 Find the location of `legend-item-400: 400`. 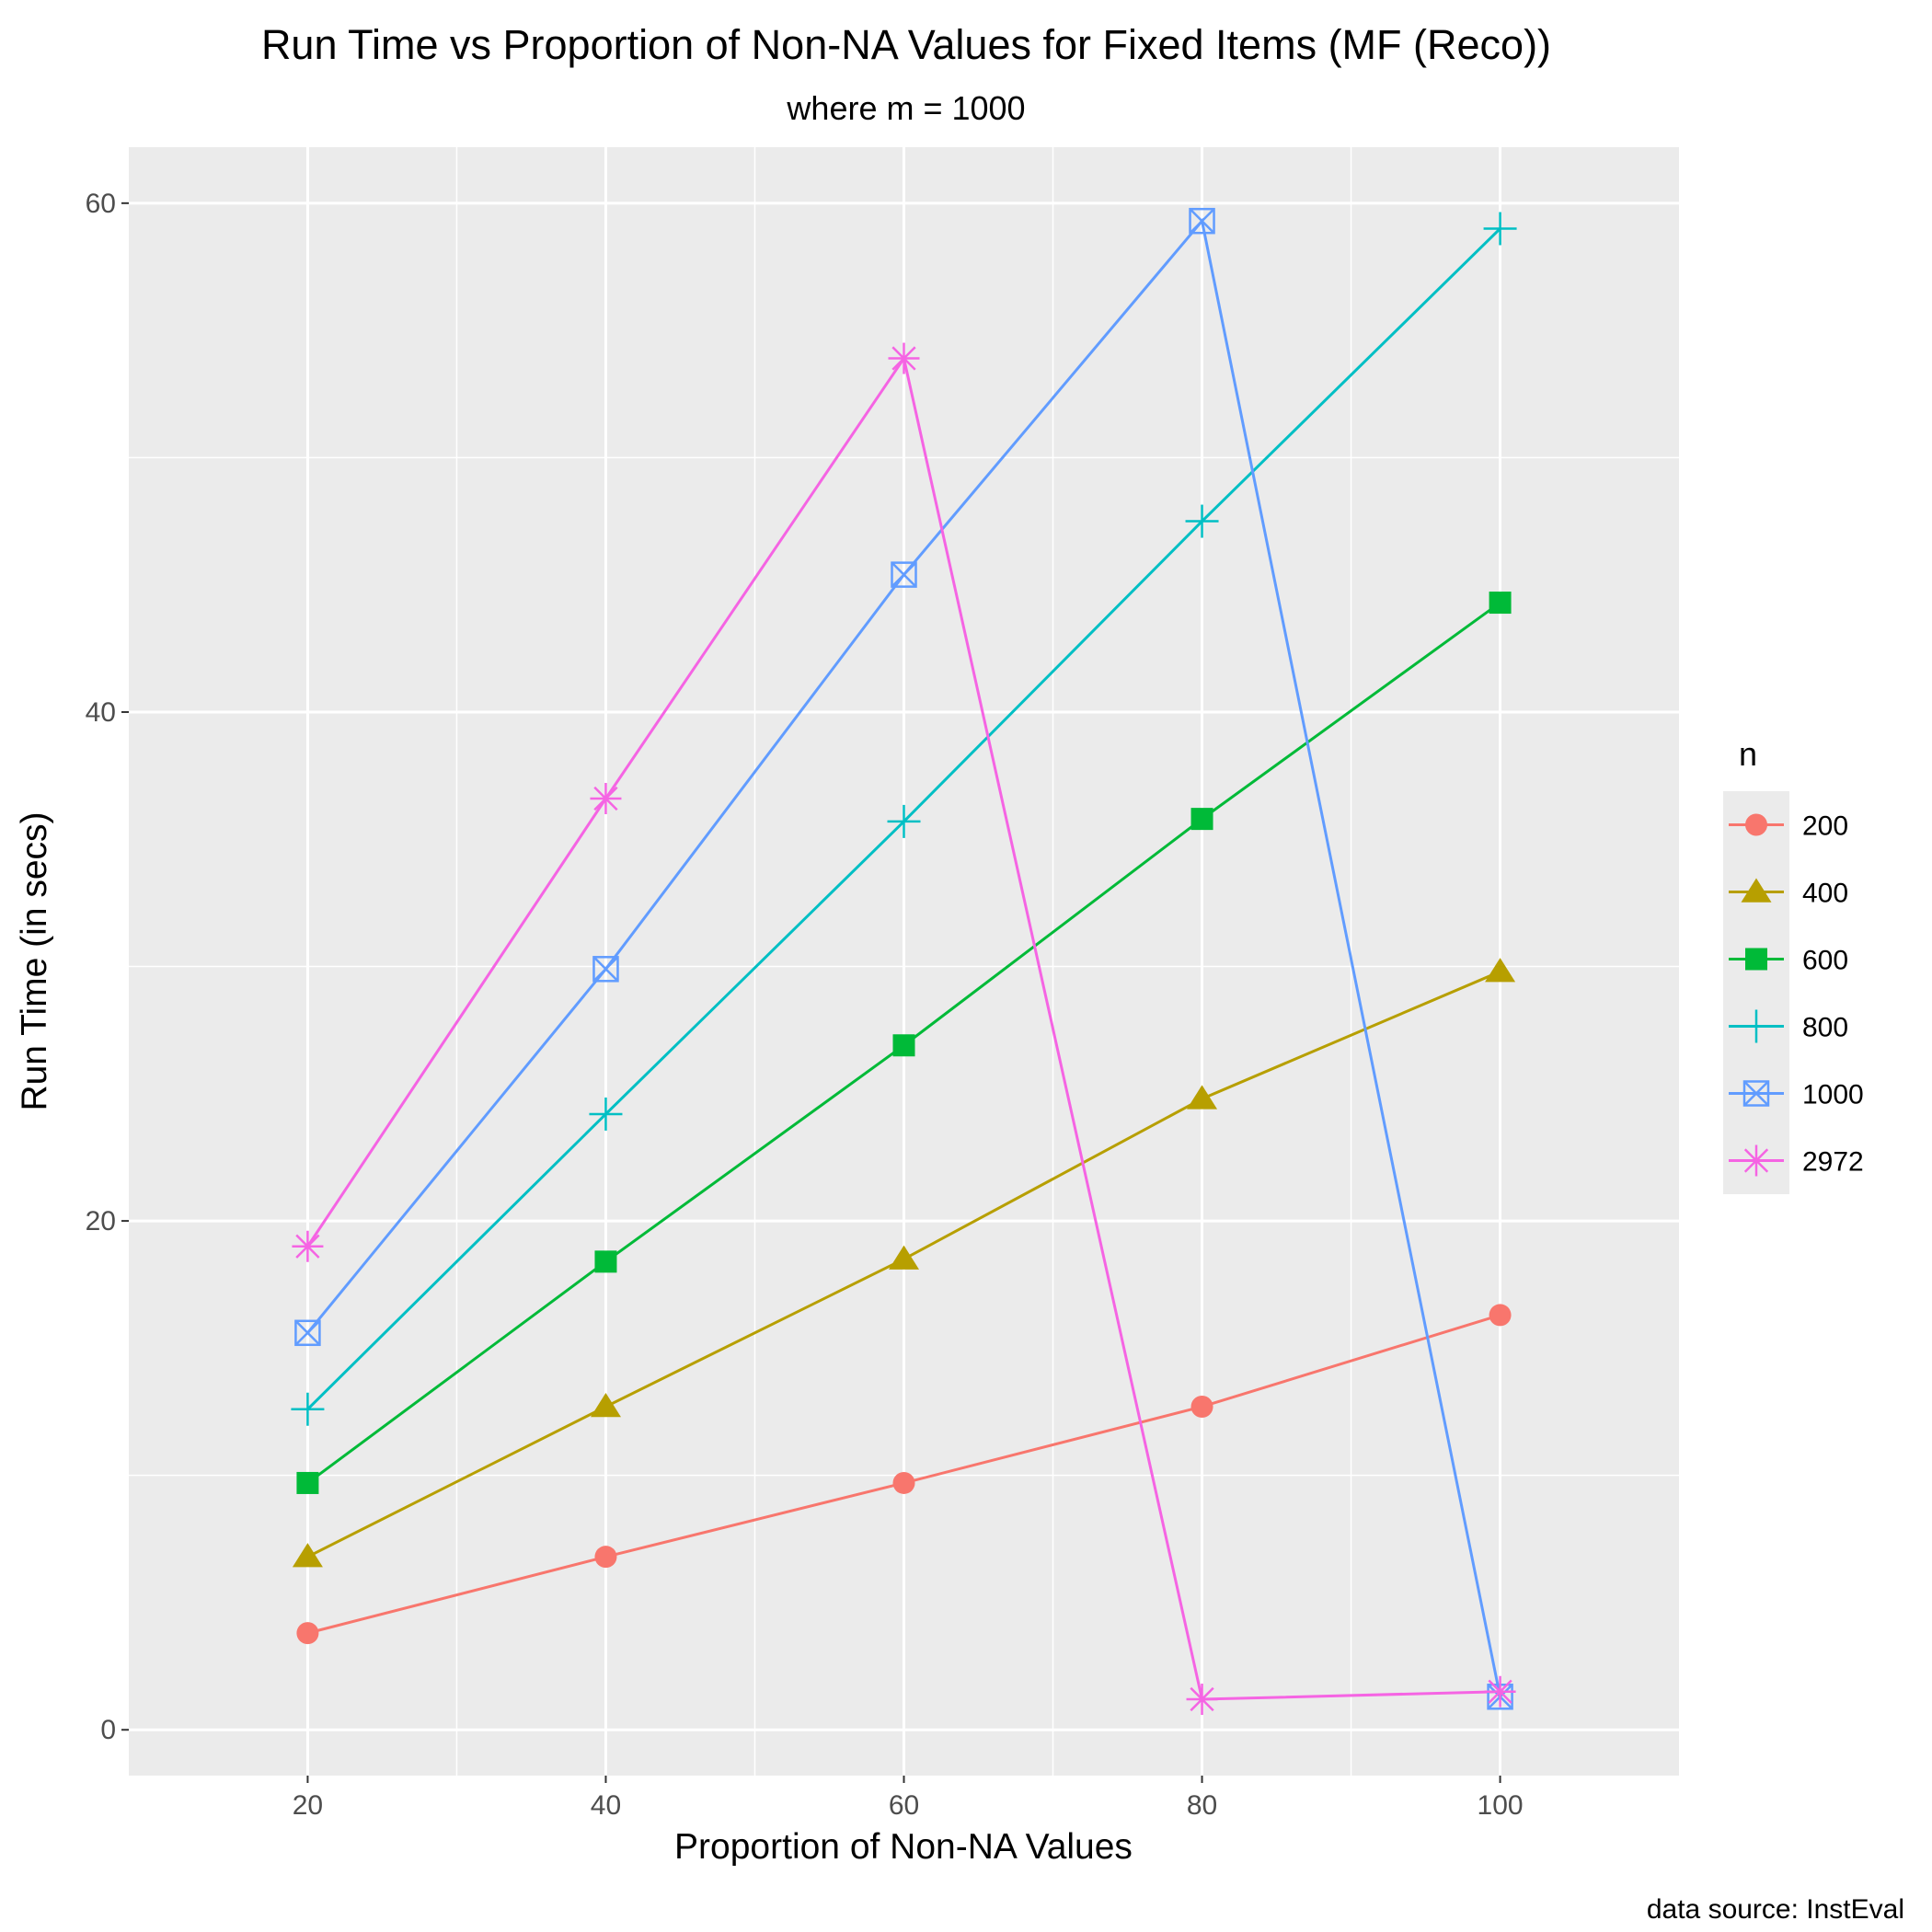

legend-item-400: 400 is located at coordinates (1788, 893).